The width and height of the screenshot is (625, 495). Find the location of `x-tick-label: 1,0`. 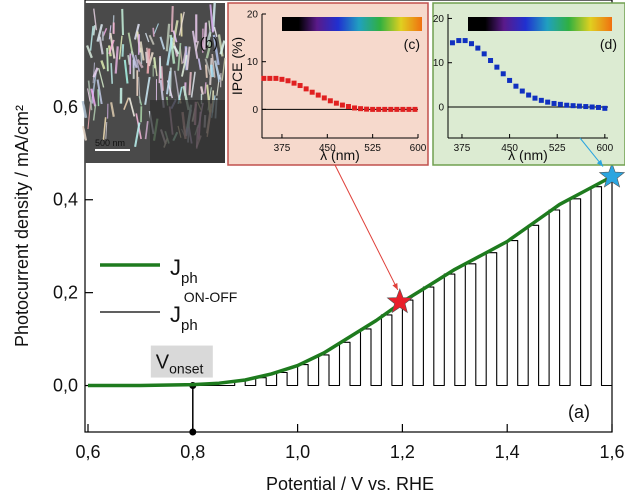

x-tick-label: 1,0 is located at coordinates (297, 452).